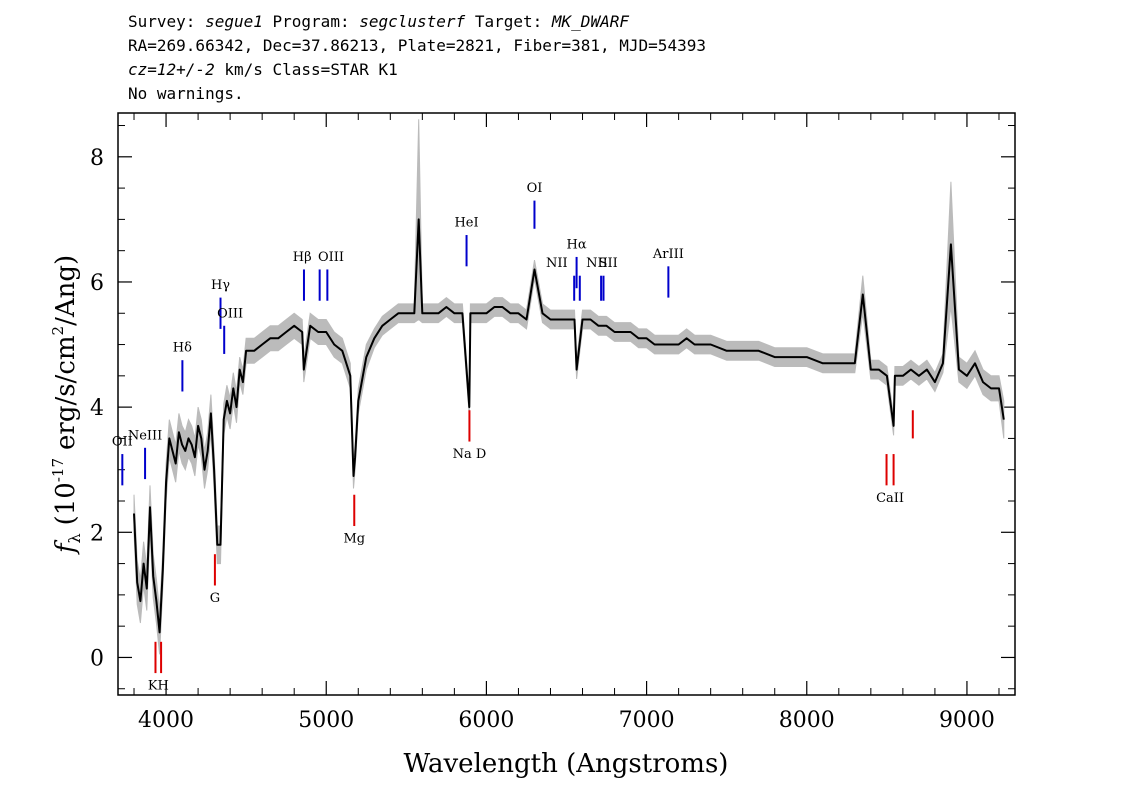 The image size is (1134, 810). I want to click on svg-text: fλ(10-17erg/s/cm2/Ang), so click(66, 405).